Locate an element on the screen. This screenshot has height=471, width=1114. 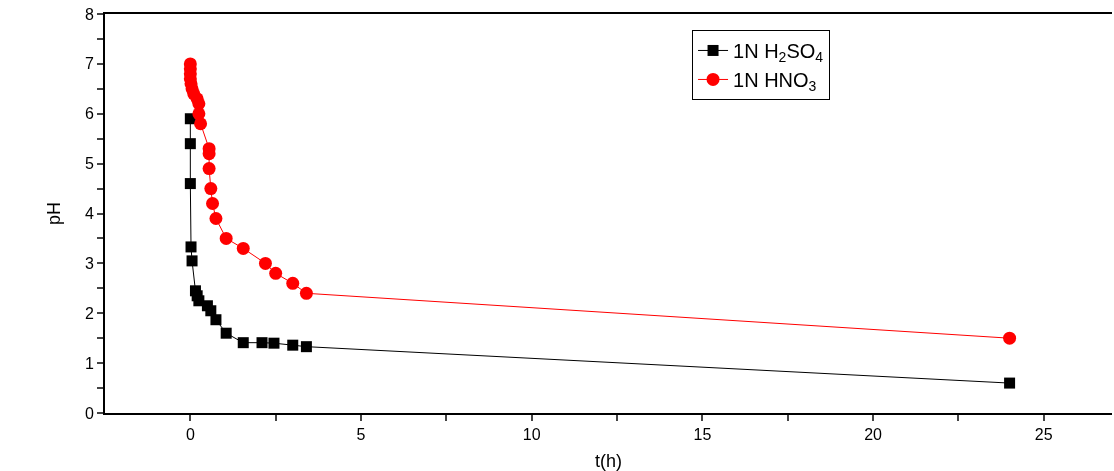
y-tick-label: 6 is located at coordinates (89, 114).